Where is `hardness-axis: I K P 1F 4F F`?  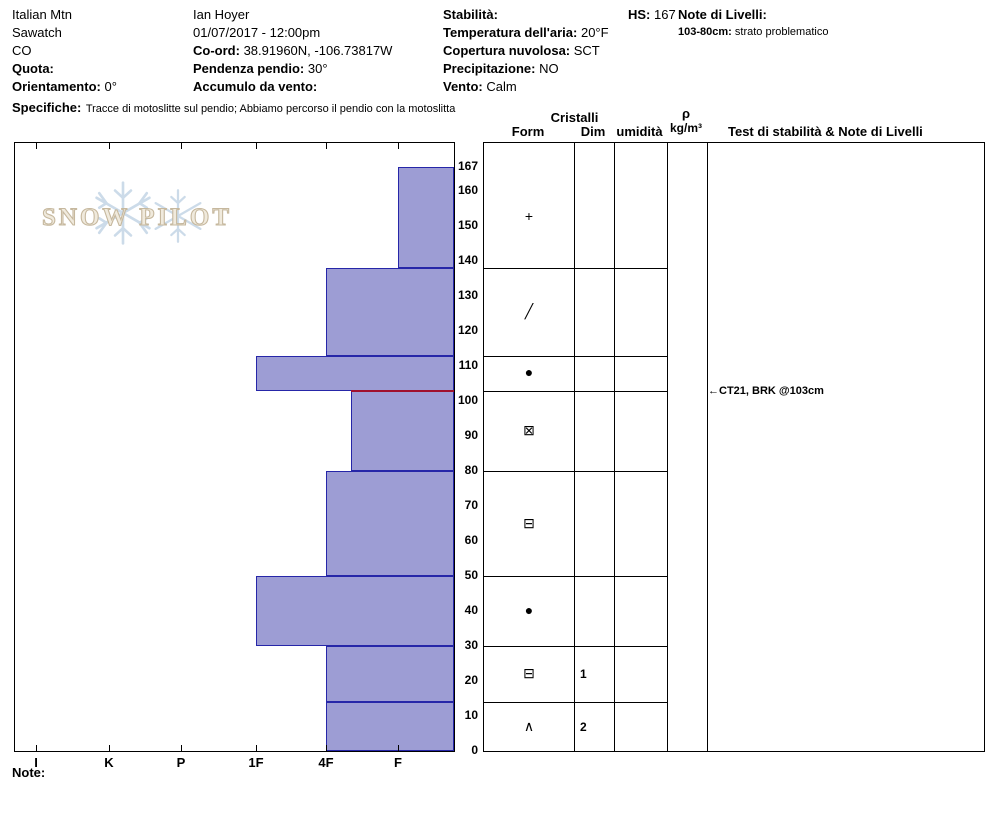 hardness-axis: I K P 1F 4F F is located at coordinates (234, 764).